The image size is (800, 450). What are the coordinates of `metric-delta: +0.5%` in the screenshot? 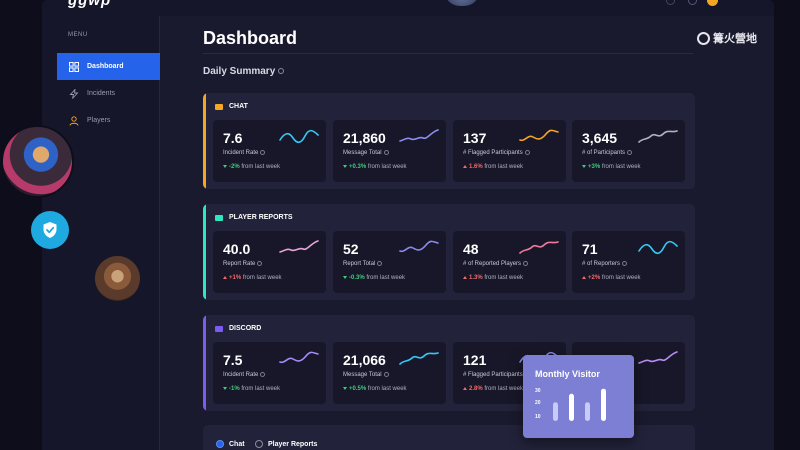 It's located at (358, 389).